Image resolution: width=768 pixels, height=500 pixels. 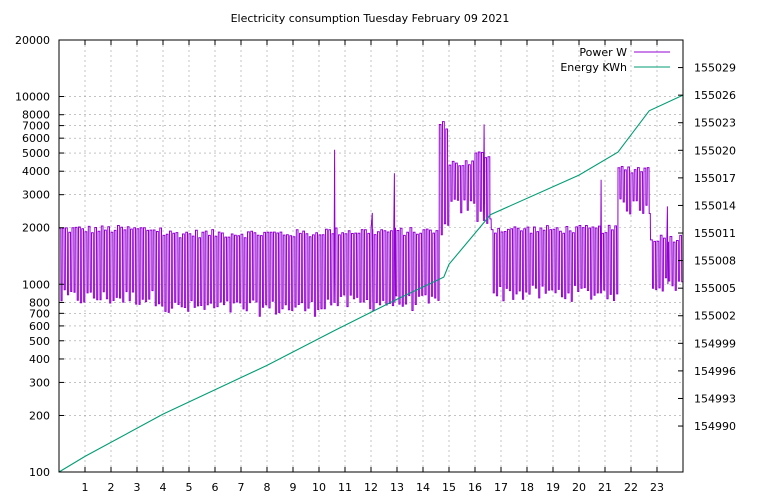 I want to click on y2-tick-label: 155020, so click(x=715, y=150).